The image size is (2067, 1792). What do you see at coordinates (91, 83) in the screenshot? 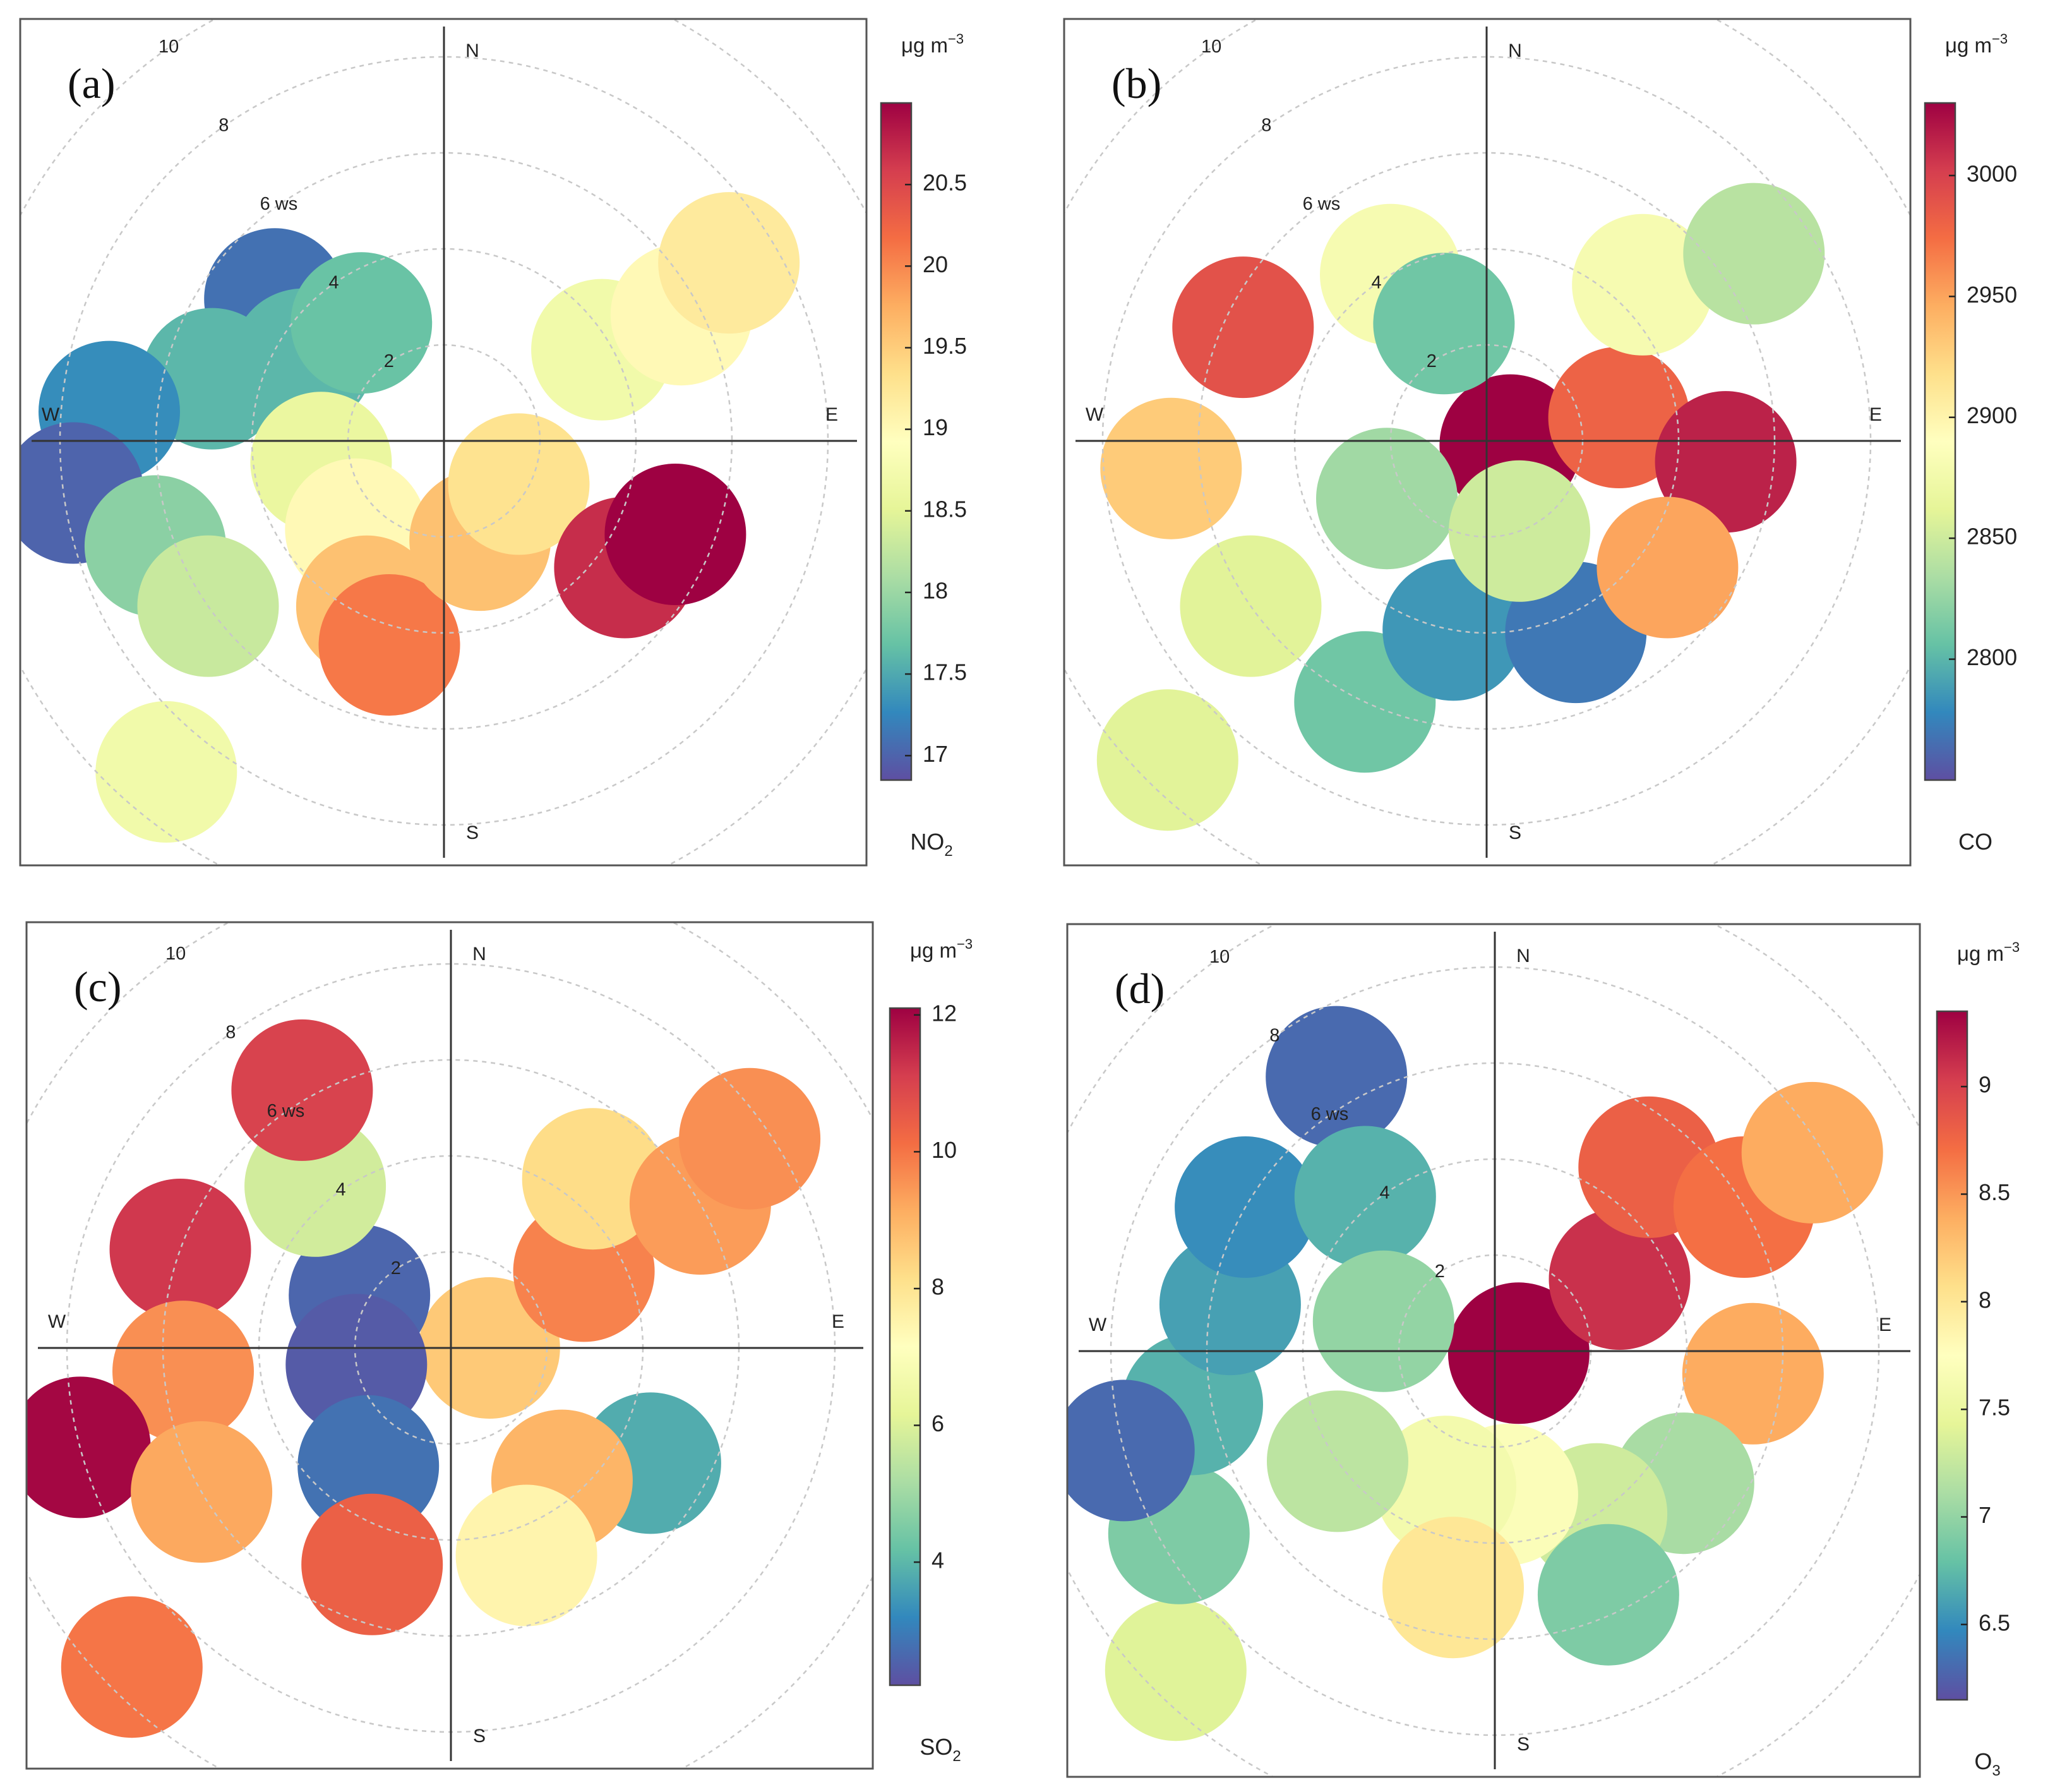
I see `panel-letter: (a)` at bounding box center [91, 83].